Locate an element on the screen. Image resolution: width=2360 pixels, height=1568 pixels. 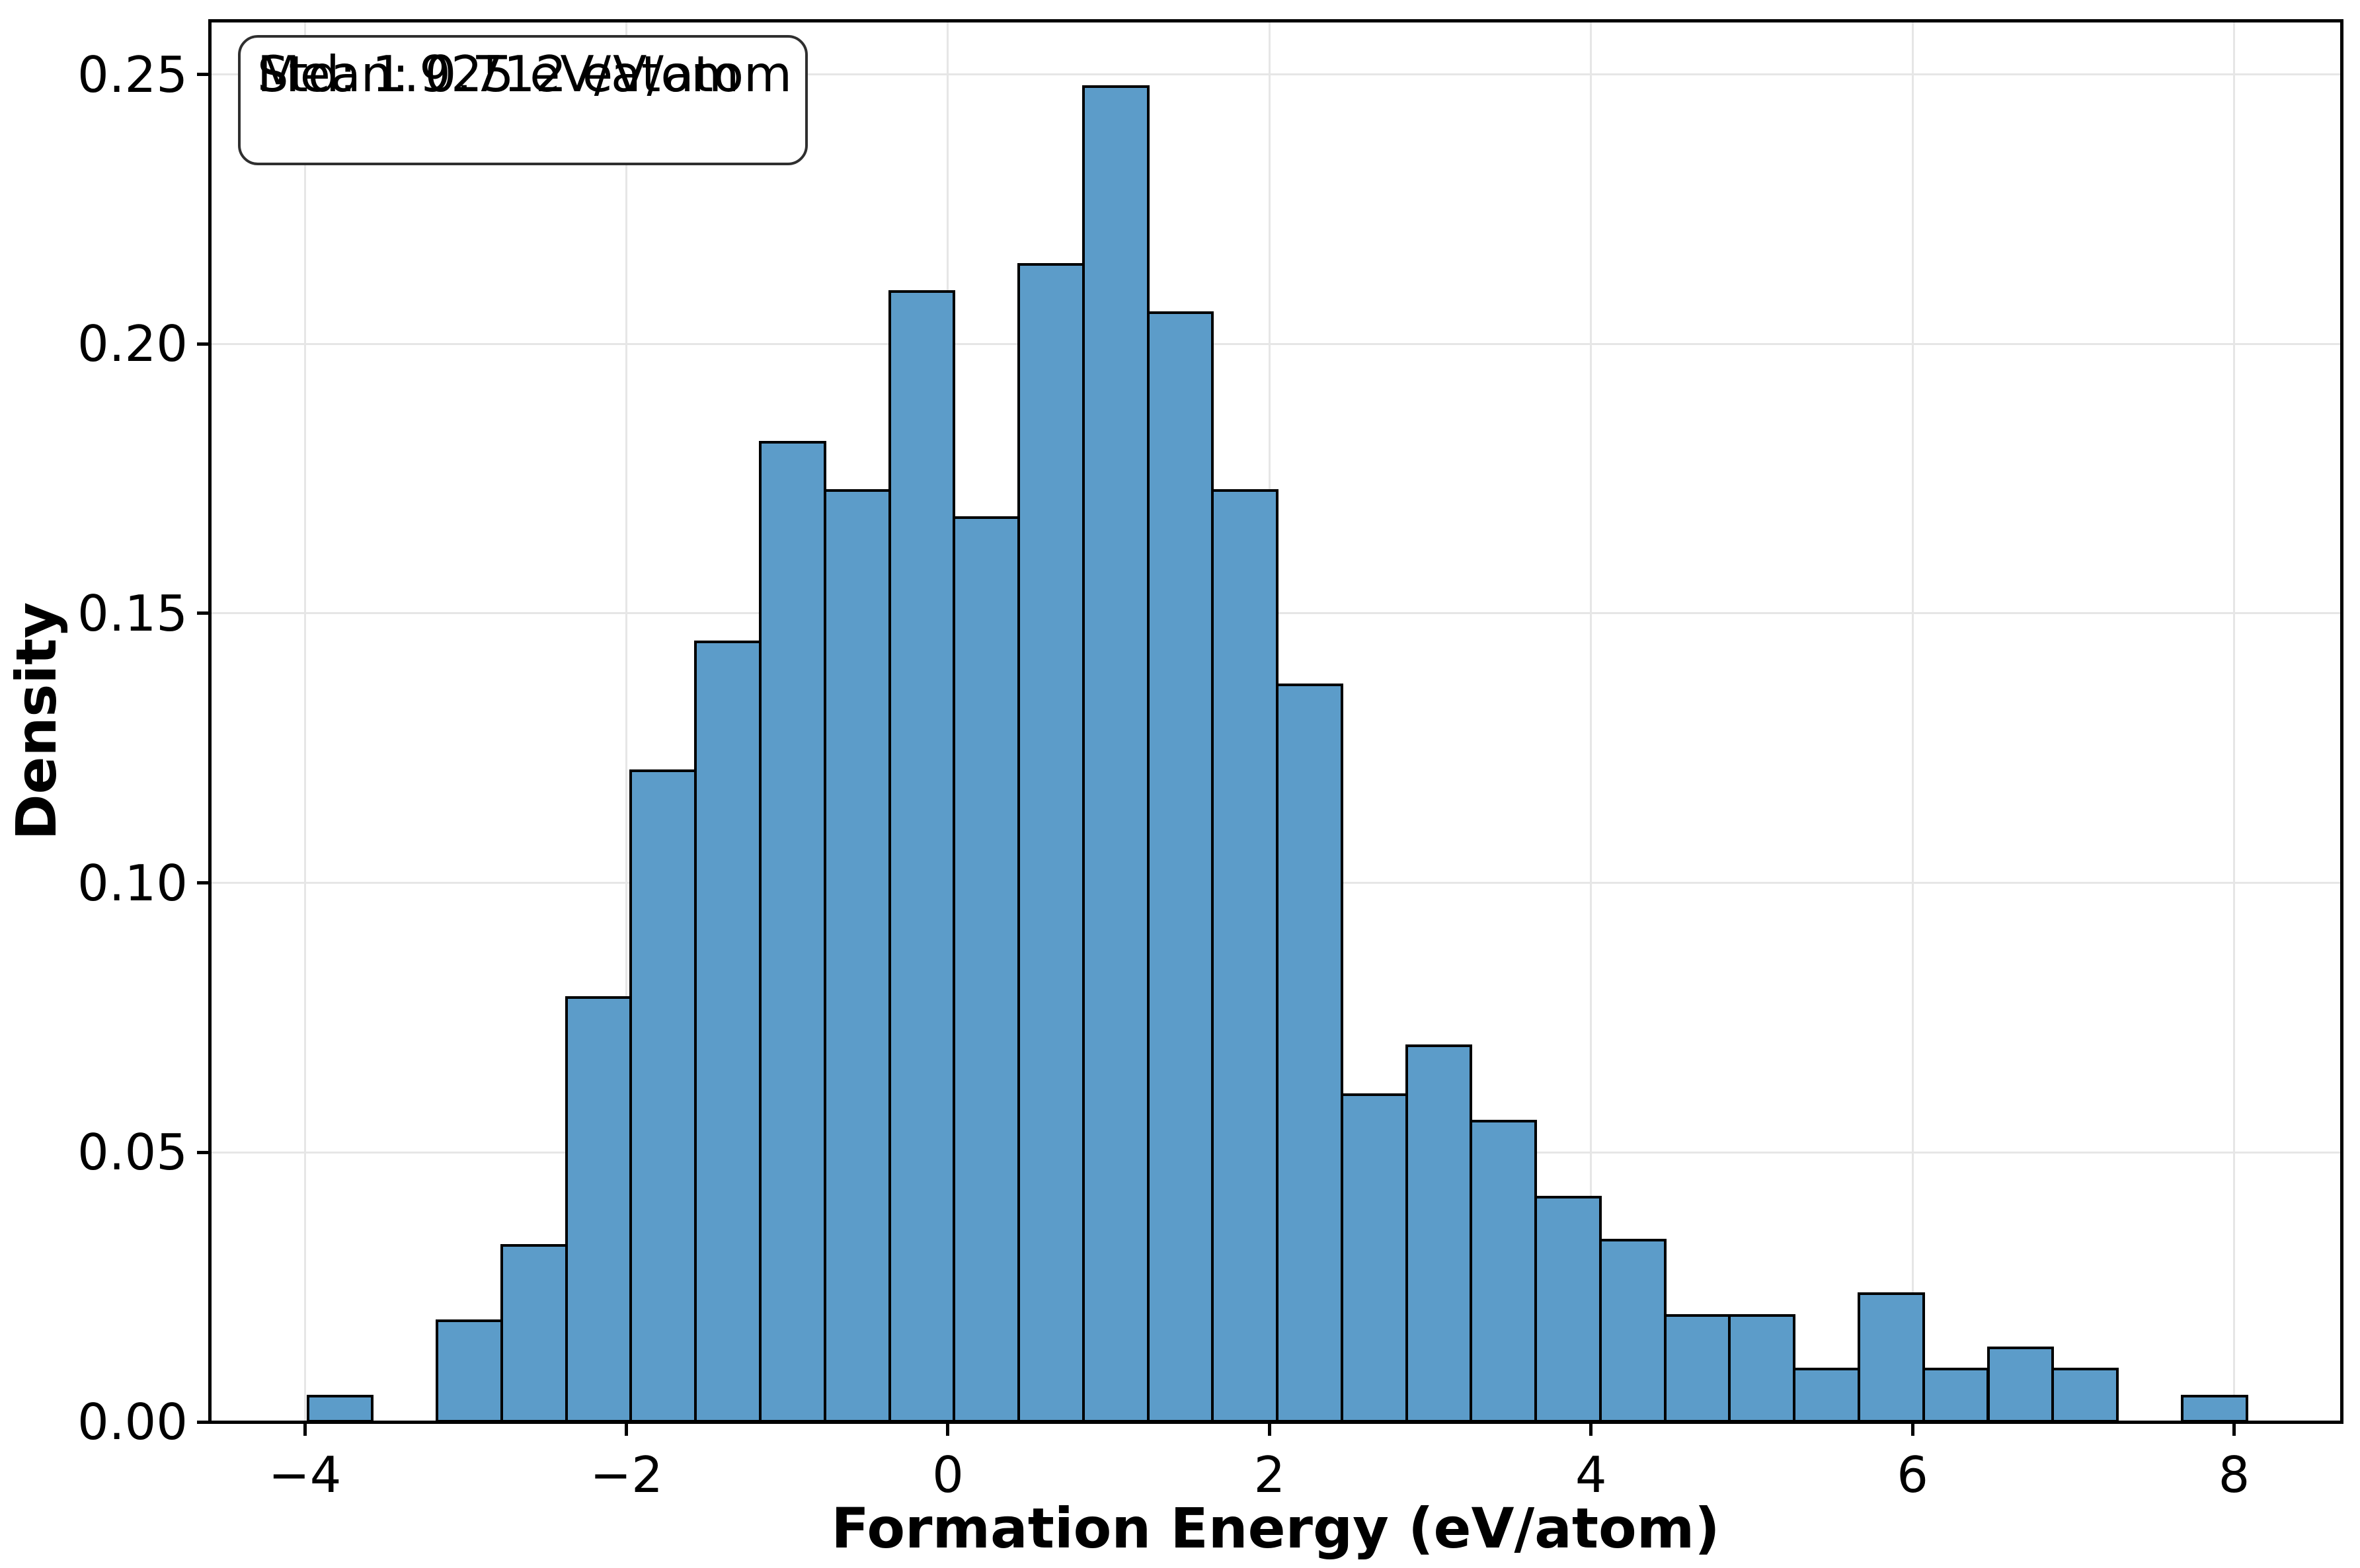
x-axis-label: Formation Energy (eV/atom) is located at coordinates (1275, 1528).